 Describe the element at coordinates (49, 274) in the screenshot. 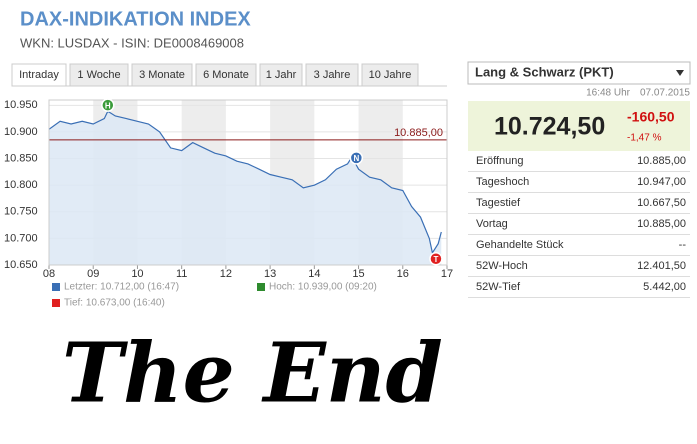

I see `x-tick-label: 08` at that location.